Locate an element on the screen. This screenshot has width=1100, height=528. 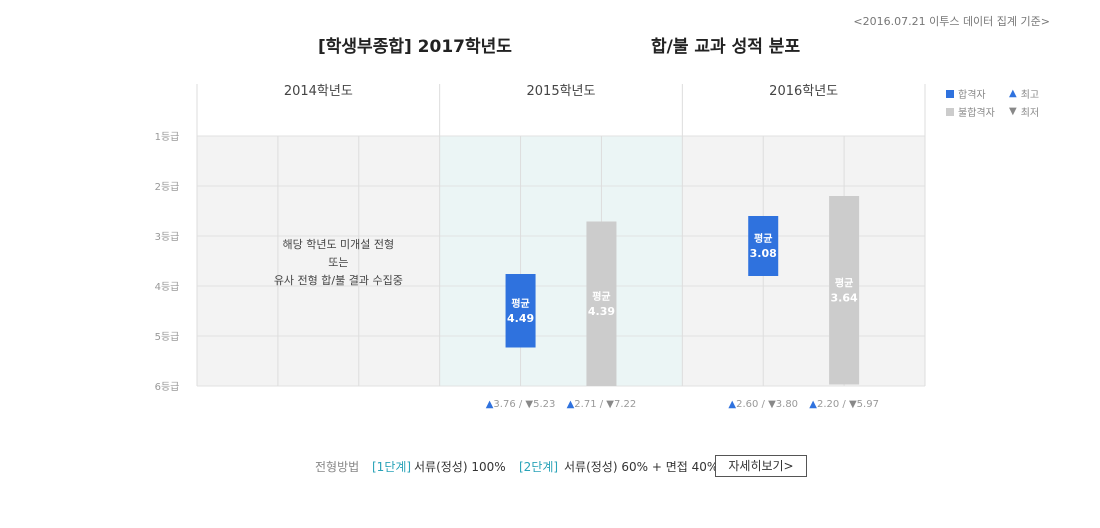
max-min-label: ▲3.76 / ▼5.23 is located at coordinates (521, 404).